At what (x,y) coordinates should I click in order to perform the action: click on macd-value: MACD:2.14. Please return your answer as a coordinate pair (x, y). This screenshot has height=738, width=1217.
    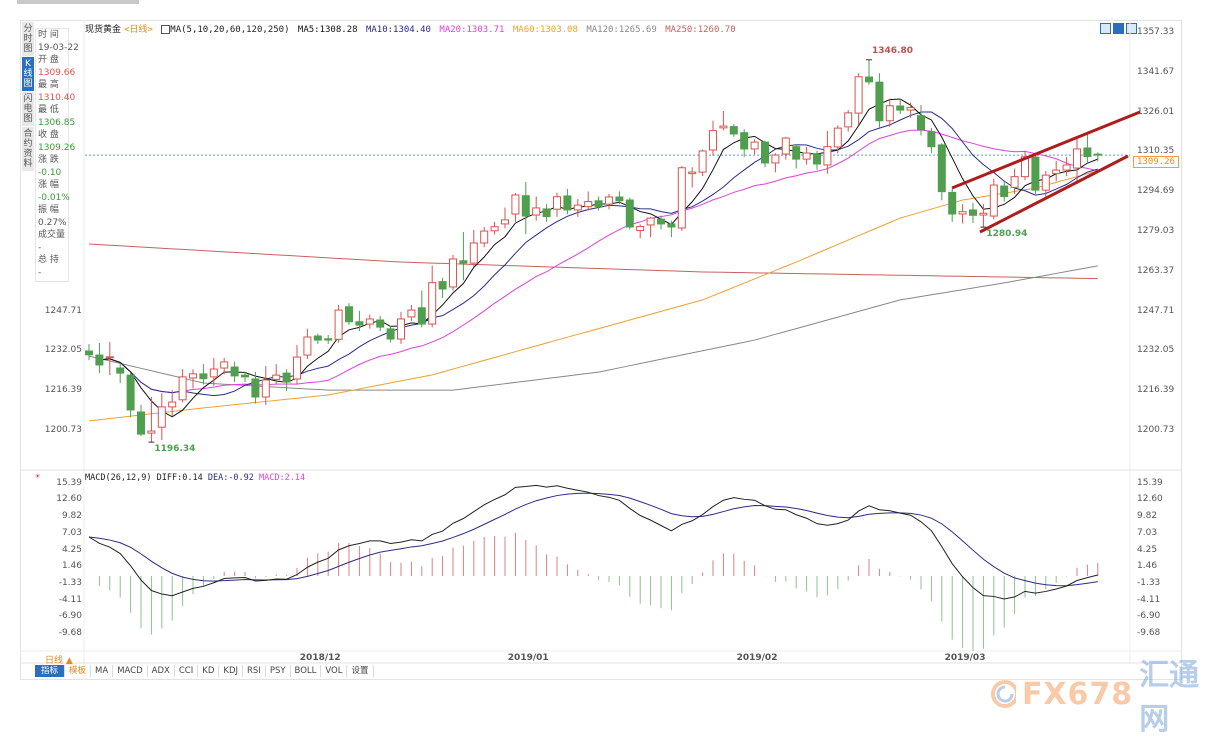
    Looking at the image, I should click on (282, 478).